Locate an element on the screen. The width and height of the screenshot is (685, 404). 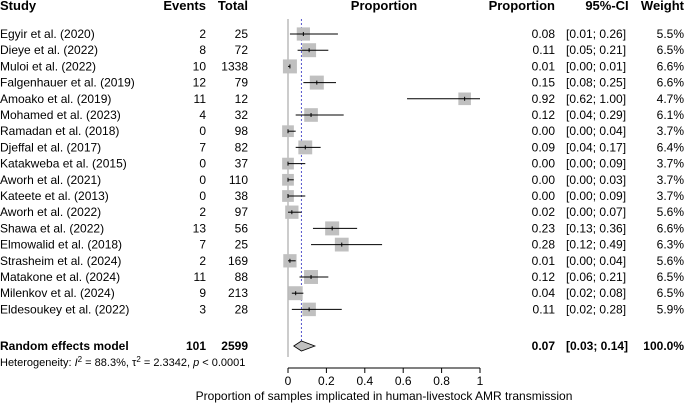
study-weight: 5.6% is located at coordinates (671, 261).